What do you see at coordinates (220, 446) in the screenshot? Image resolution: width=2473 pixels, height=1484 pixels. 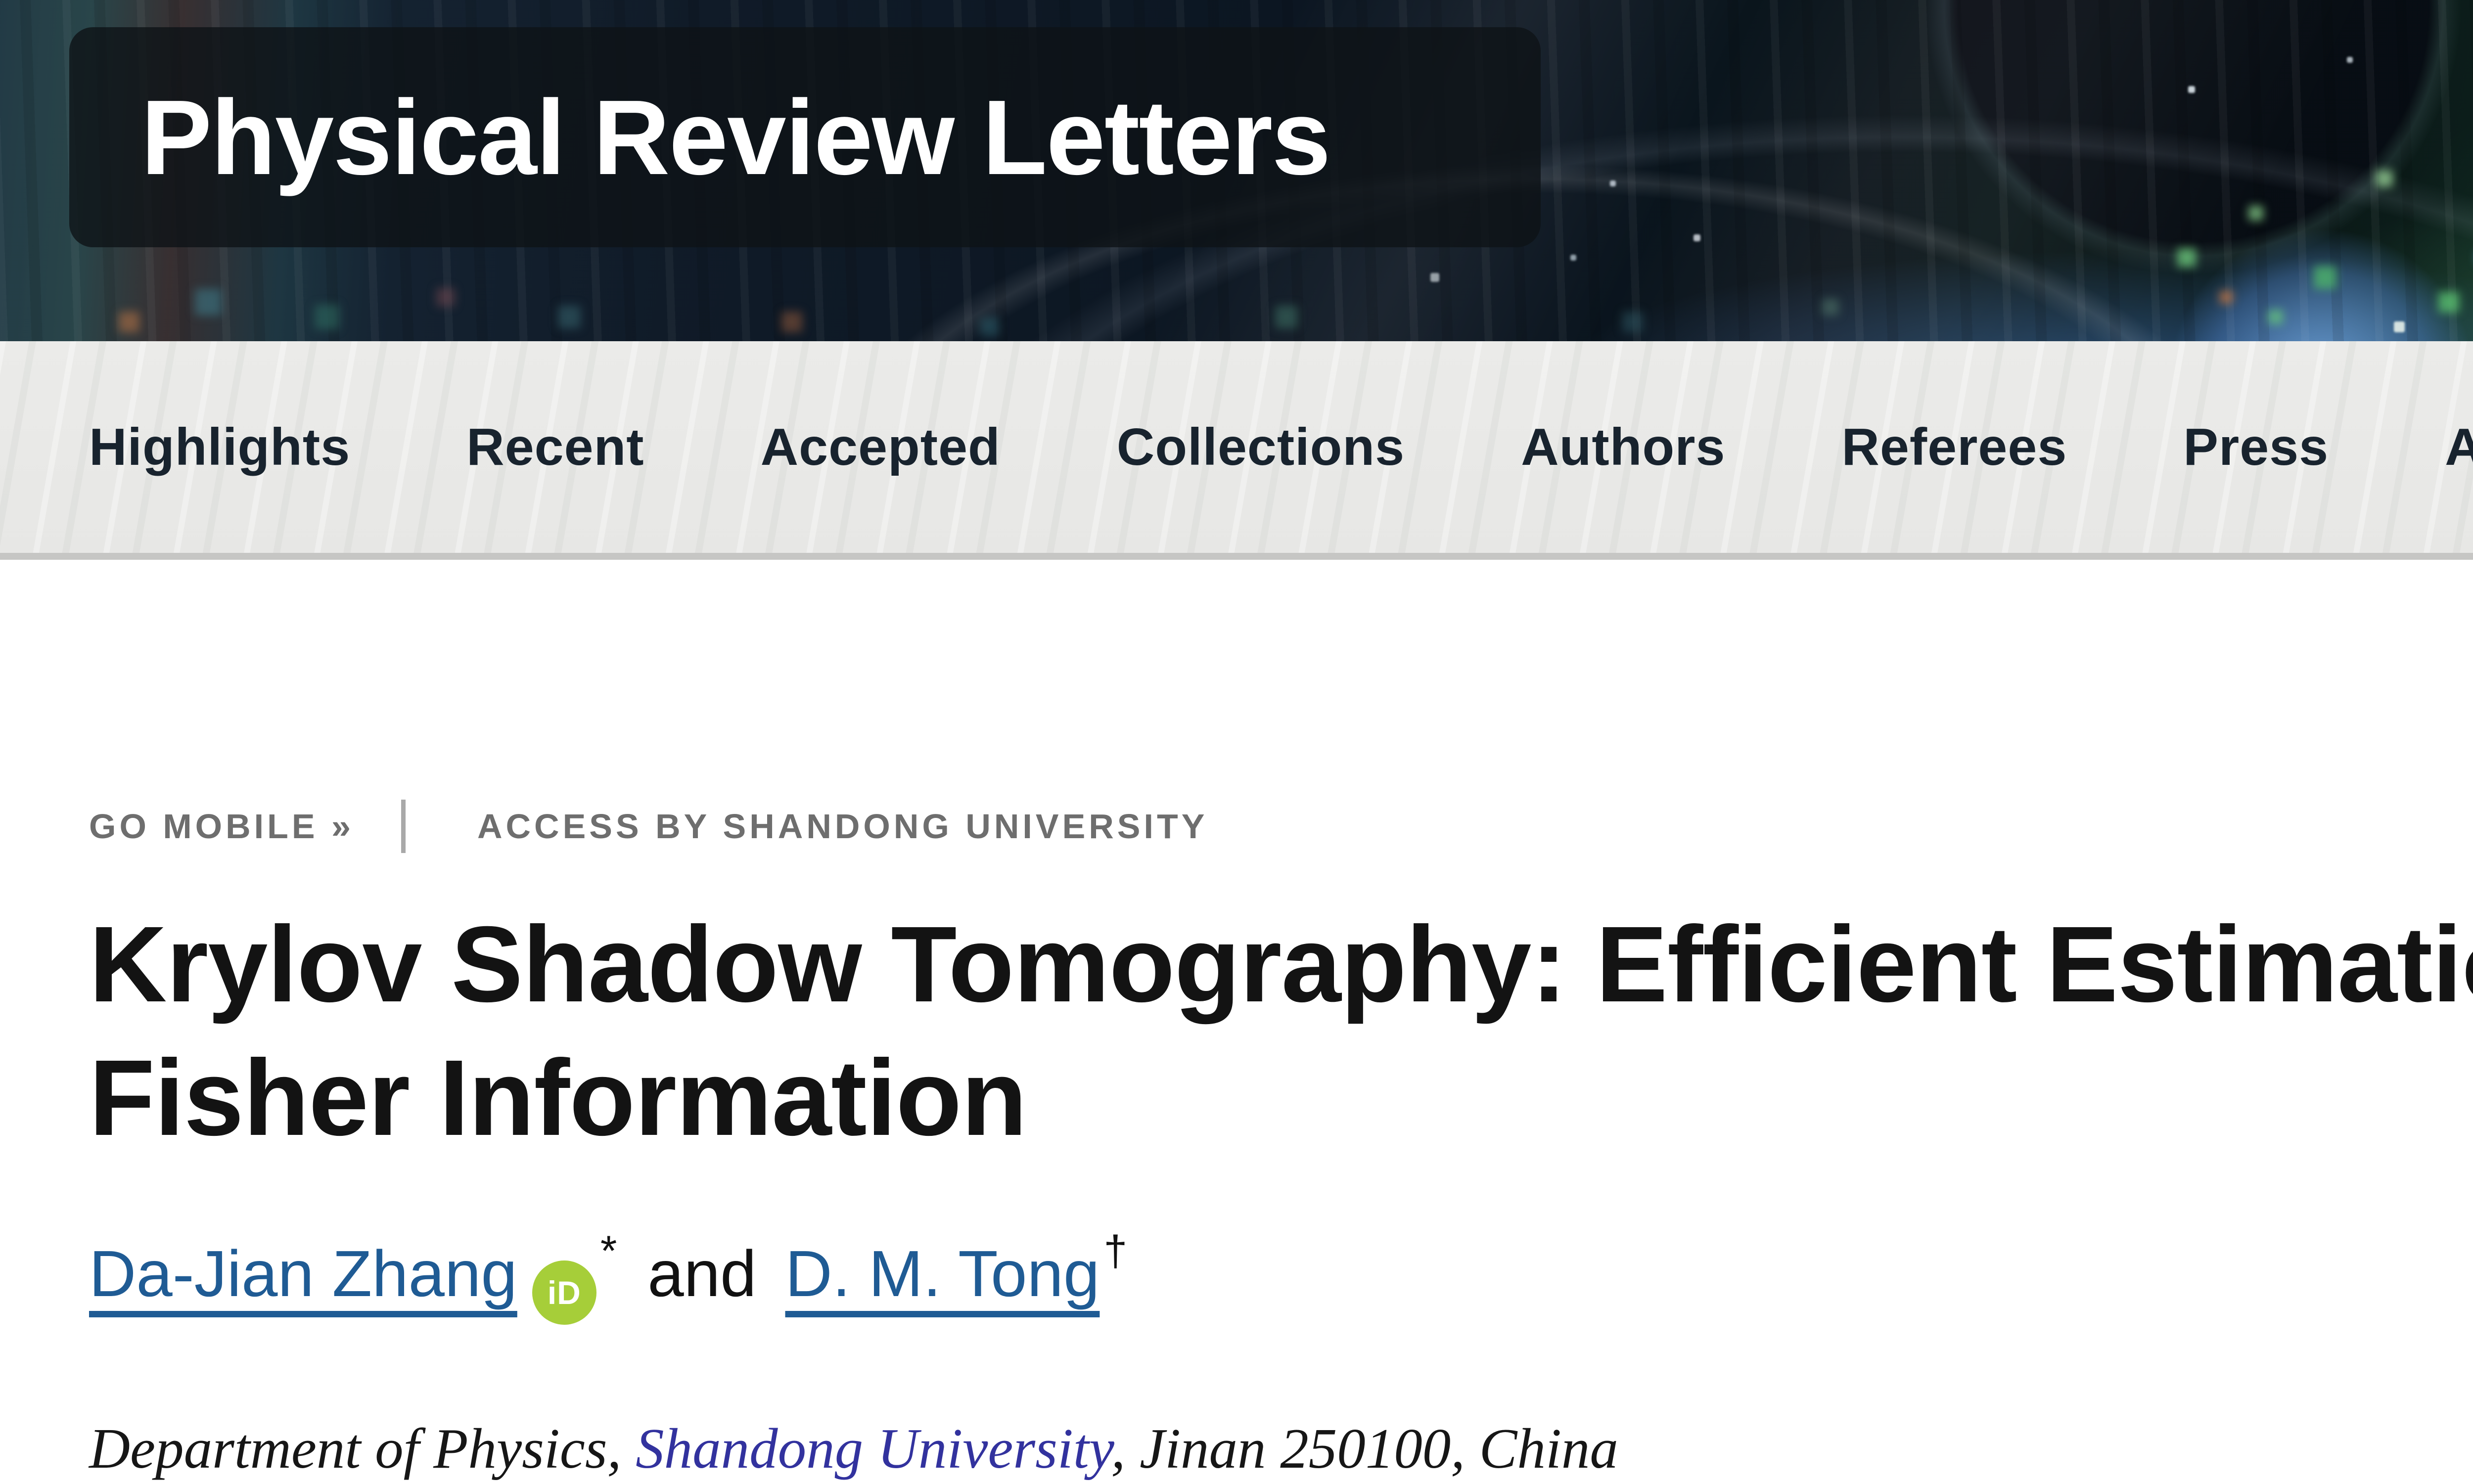 I see `nav-item-highlights: Highlights` at bounding box center [220, 446].